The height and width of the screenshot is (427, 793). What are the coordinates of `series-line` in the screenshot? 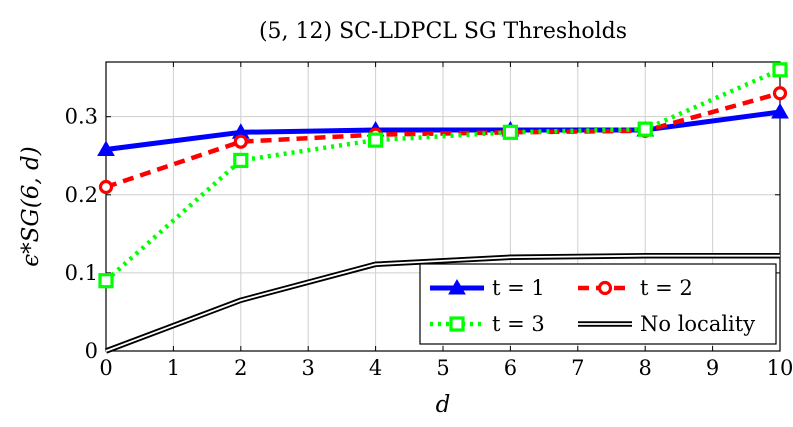 It's located at (443, 130).